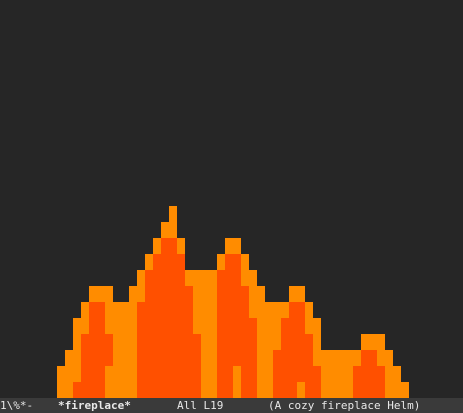 Image resolution: width=463 pixels, height=413 pixels. Describe the element at coordinates (94, 405) in the screenshot. I see `mode-line-buffer-name: *fireplace*` at that location.